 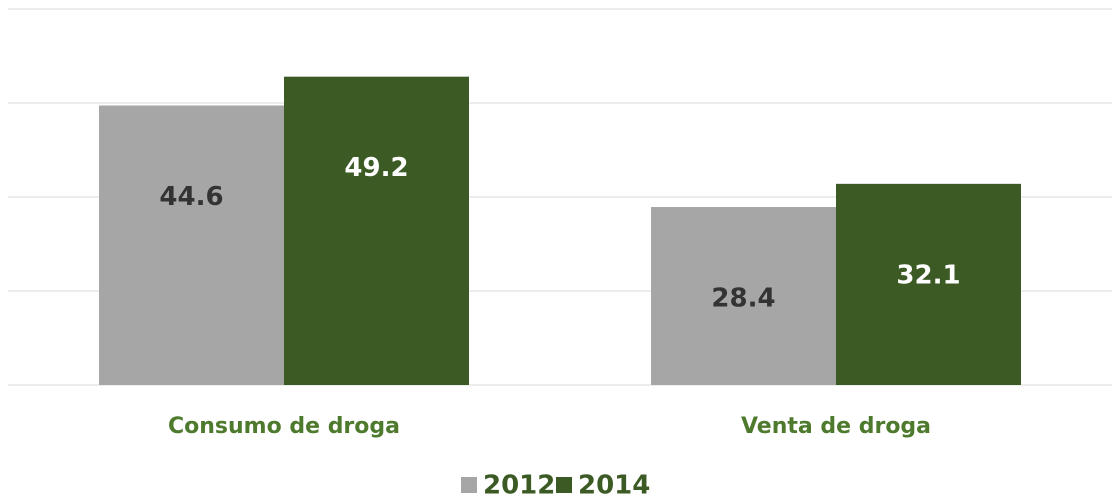 I want to click on legend-label: 2014, so click(x=614, y=484).